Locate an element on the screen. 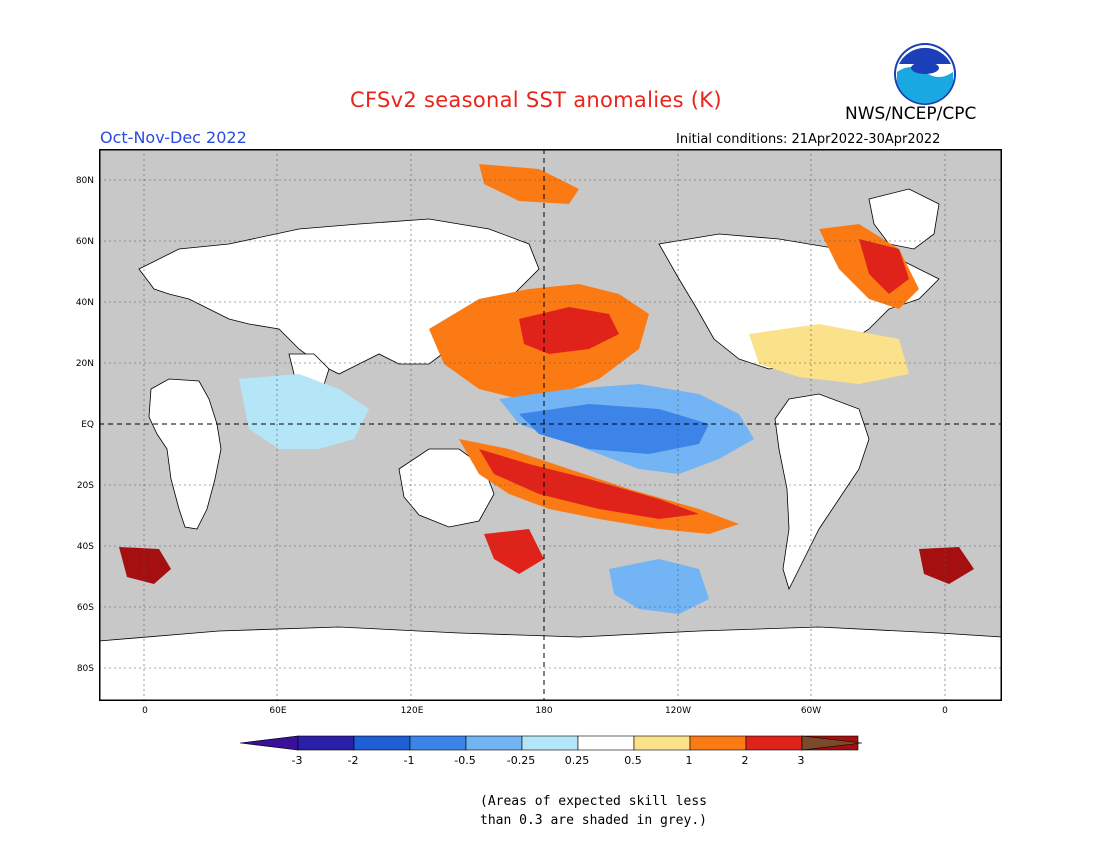 The width and height of the screenshot is (1100, 850). anomaly-north-atlantic-strong is located at coordinates (884, 266).